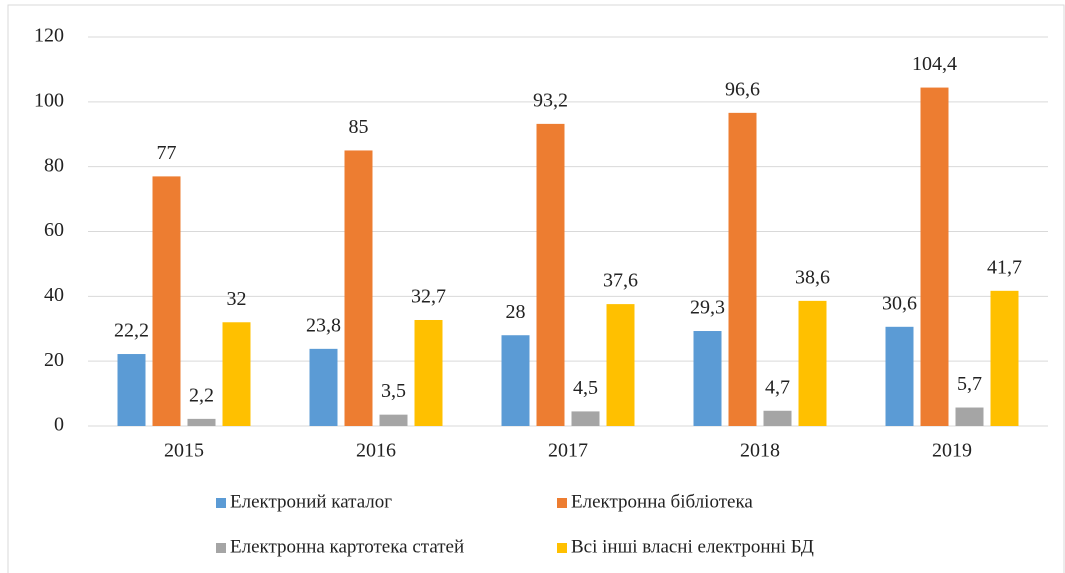 This screenshot has width=1065, height=573. What do you see at coordinates (359, 127) in the screenshot?
I see `data-label: 85` at bounding box center [359, 127].